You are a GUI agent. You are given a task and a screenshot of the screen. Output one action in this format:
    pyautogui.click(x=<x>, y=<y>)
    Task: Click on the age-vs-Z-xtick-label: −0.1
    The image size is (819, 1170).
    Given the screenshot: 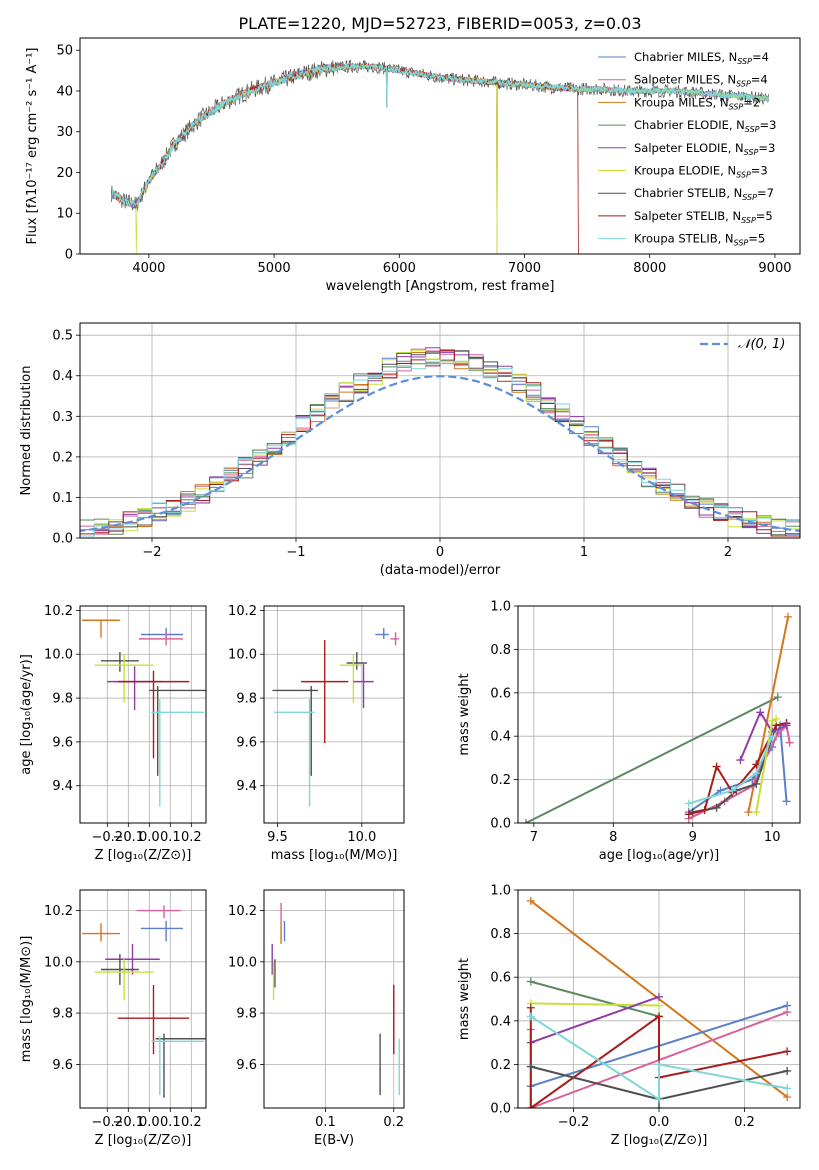 What is the action you would take?
    pyautogui.click(x=129, y=837)
    